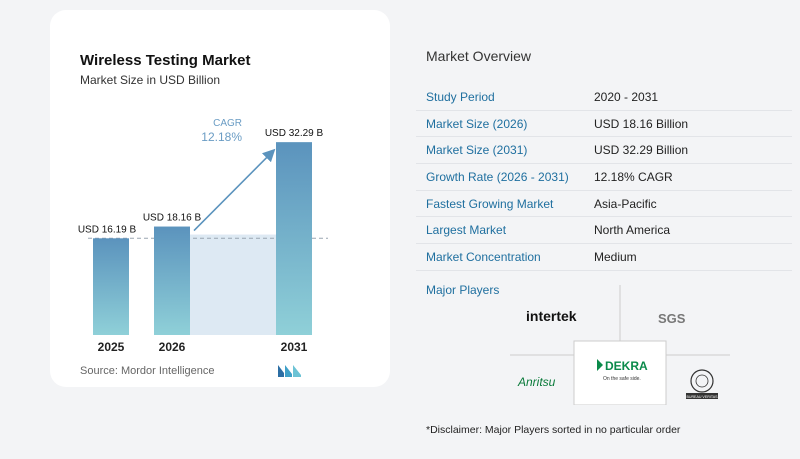  I want to click on cagr-band, so click(233, 284).